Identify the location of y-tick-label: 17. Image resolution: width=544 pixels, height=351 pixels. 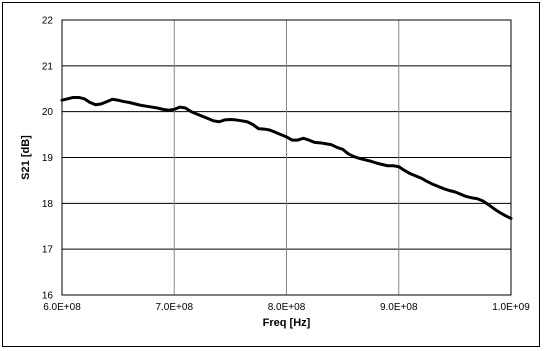
(48, 250).